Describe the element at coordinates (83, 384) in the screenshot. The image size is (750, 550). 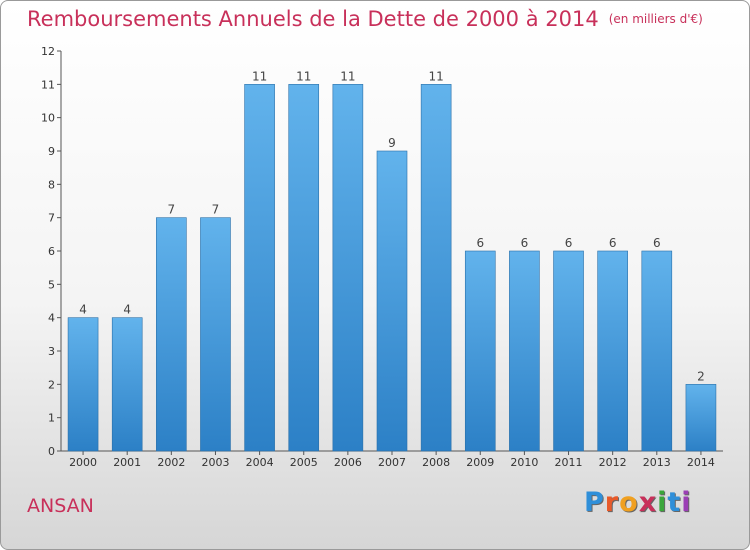
I see `bar-2000` at that location.